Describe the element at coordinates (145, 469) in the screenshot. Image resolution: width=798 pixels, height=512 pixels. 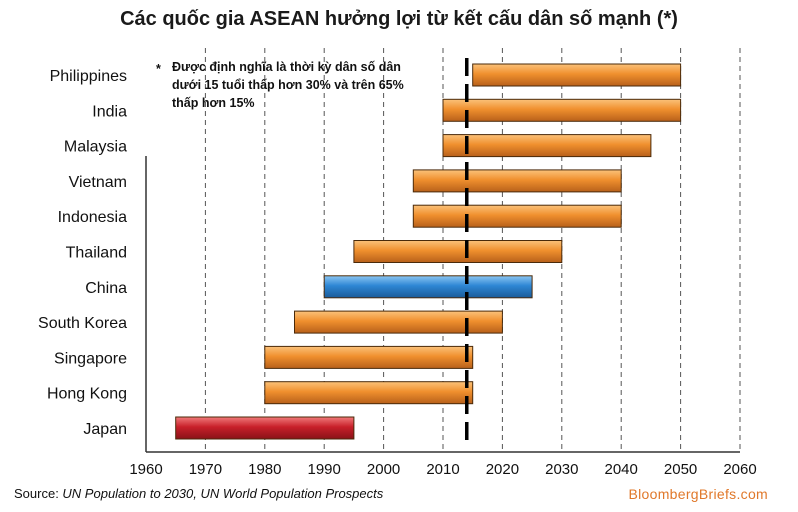
I see `x-tick-label: 1960` at that location.